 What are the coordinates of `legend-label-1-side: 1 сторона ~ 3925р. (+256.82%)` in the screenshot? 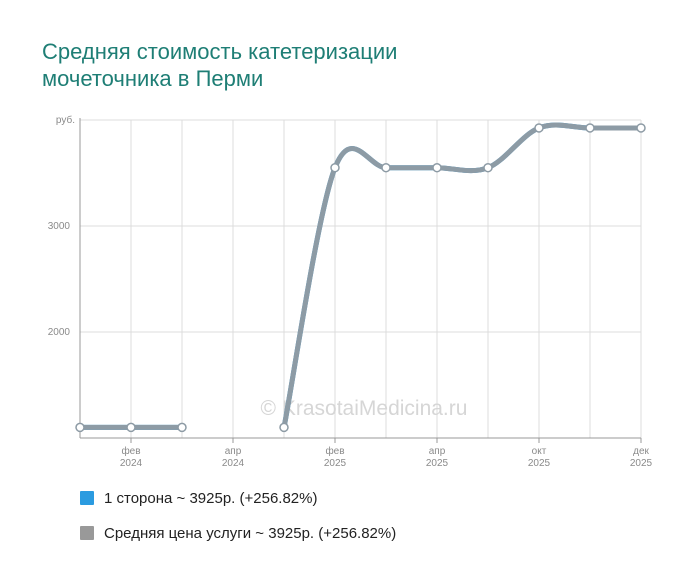 It's located at (211, 498).